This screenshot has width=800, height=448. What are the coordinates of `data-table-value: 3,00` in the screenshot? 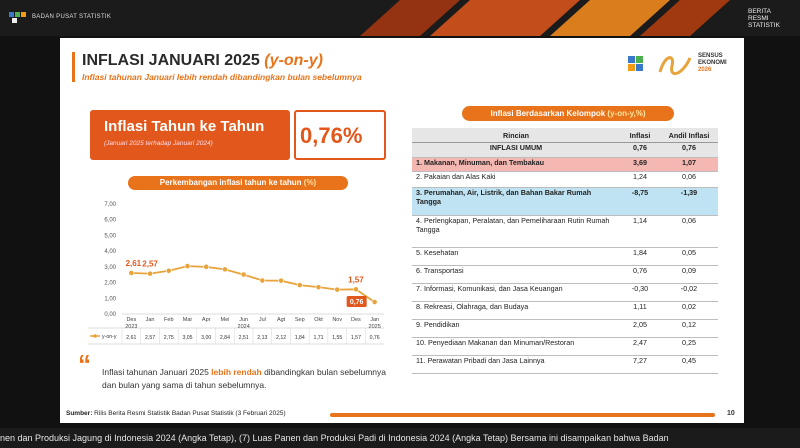 It's located at (206, 338).